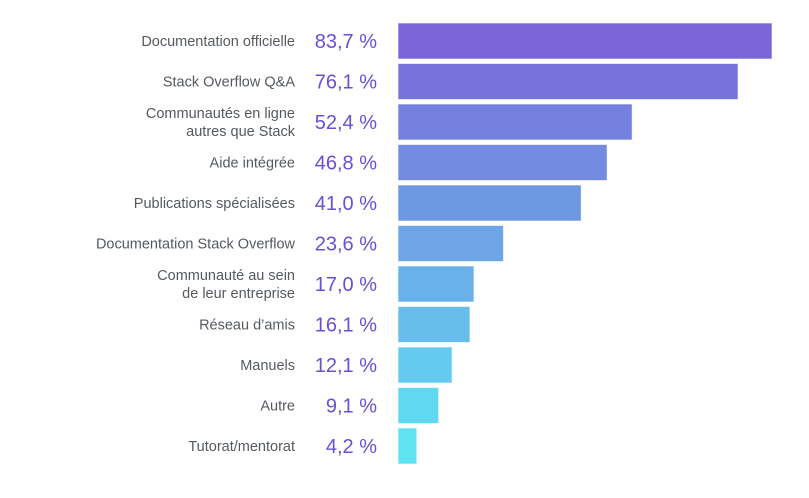  Describe the element at coordinates (346, 164) in the screenshot. I see `value-label: 46,8 %` at that location.